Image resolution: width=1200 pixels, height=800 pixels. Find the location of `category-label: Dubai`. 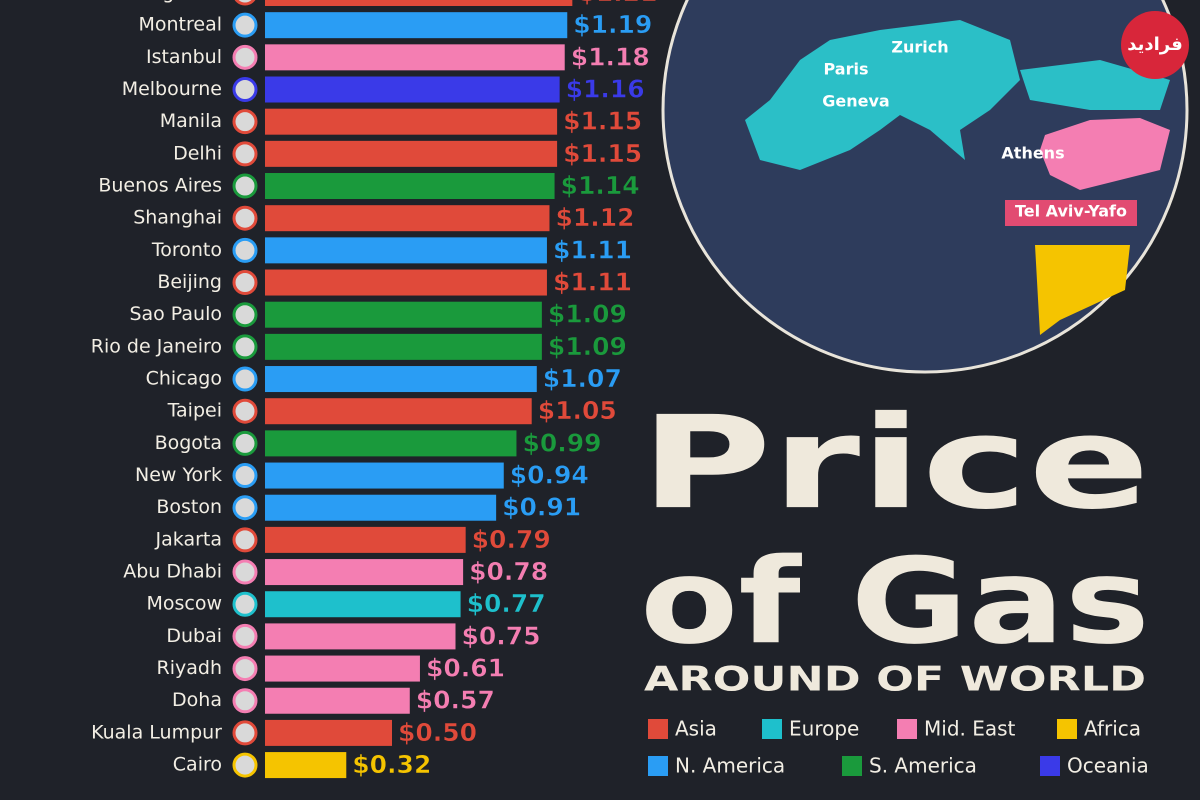

category-label: Dubai is located at coordinates (194, 636).